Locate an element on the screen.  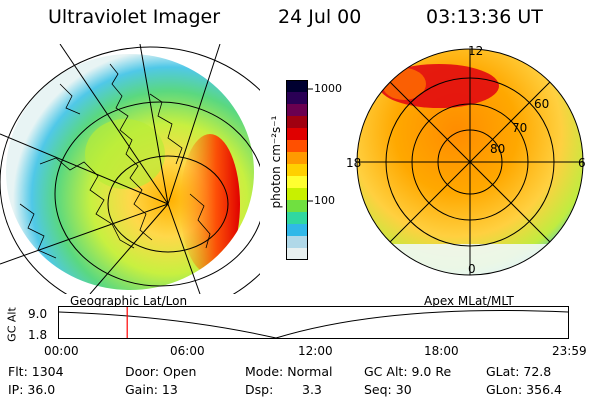
door-status: Door: Open is located at coordinates (161, 371).